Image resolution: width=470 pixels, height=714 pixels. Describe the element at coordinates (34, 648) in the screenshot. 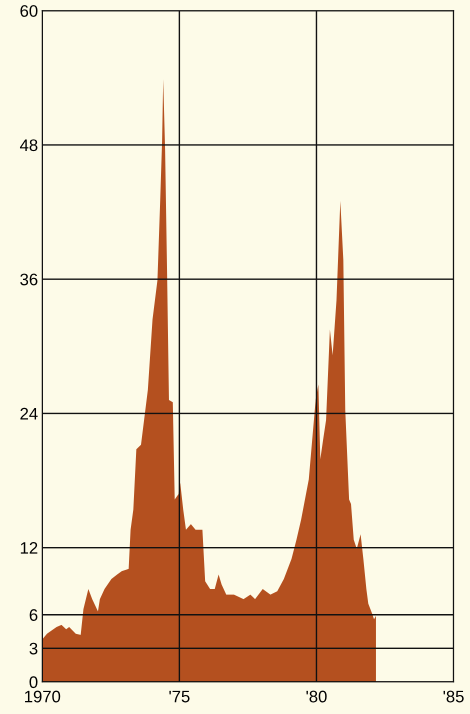

I see `y-tick-label: 3` at that location.